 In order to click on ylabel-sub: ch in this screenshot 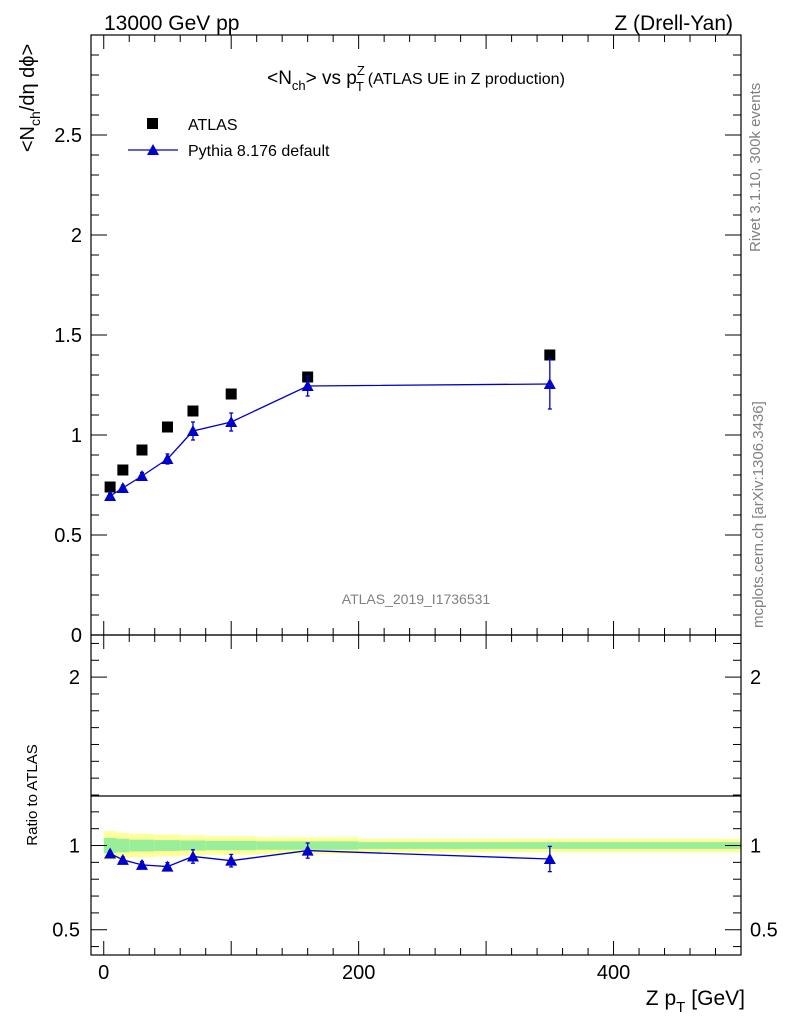, I will do `click(35, 118)`.